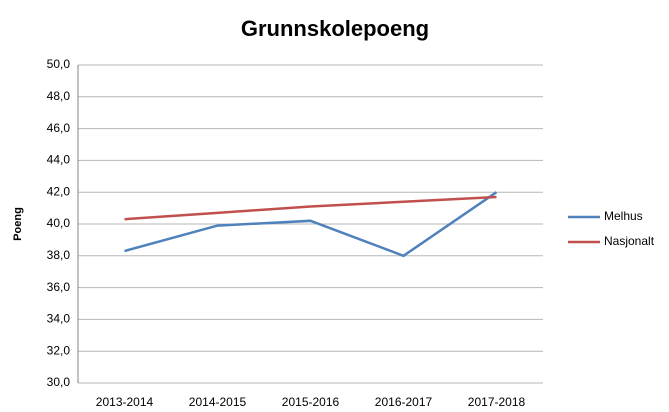 Image resolution: width=669 pixels, height=412 pixels. I want to click on y-tick-label: 34,0, so click(59, 319).